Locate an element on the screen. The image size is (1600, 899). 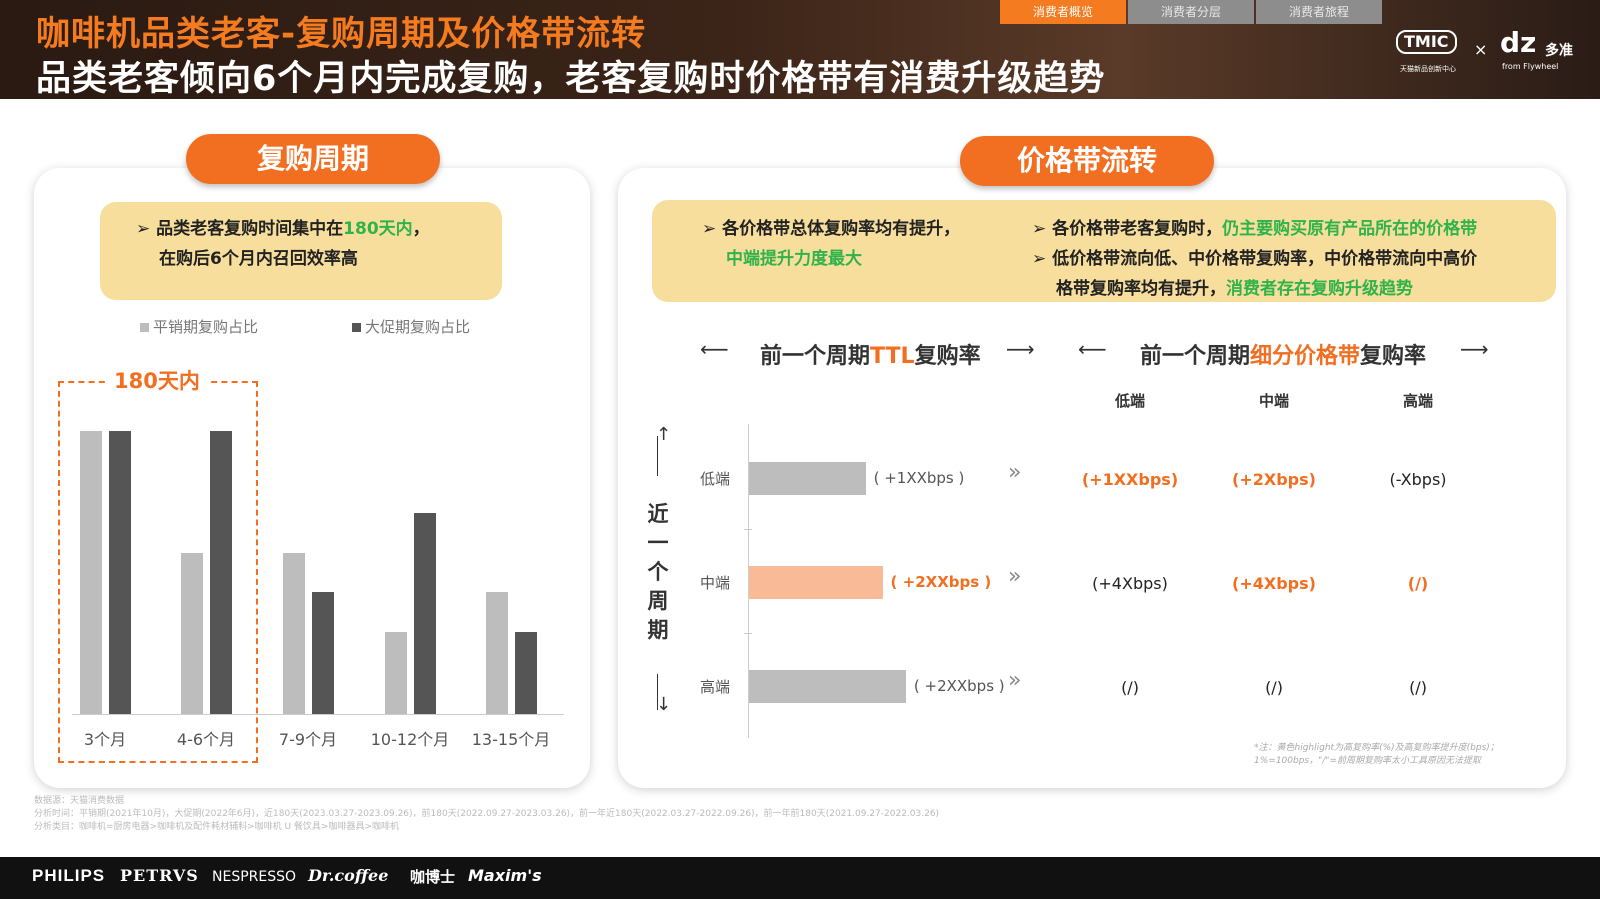
legend-offseason: 平销期复购占比 is located at coordinates (199, 326).